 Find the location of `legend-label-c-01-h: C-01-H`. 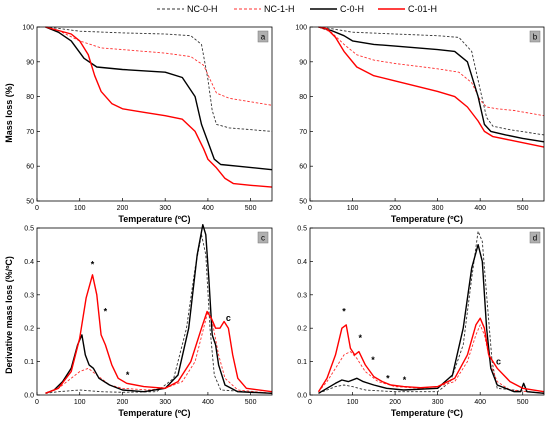

legend-label-c-01-h: C-01-H is located at coordinates (422, 9).